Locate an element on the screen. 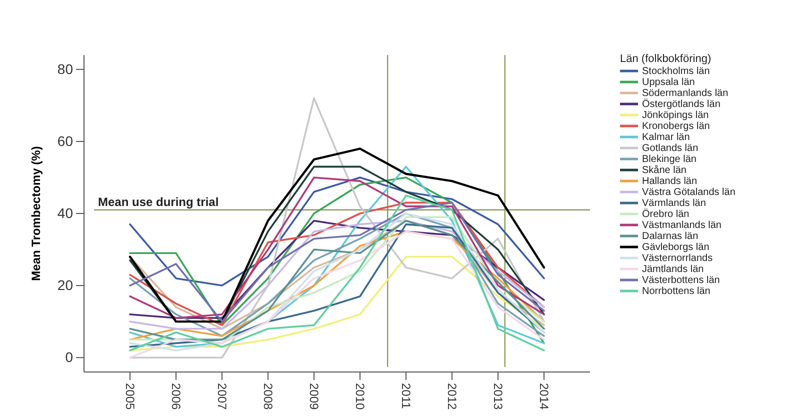 Image resolution: width=790 pixels, height=420 pixels. x-tick-label: 2014 is located at coordinates (543, 396).